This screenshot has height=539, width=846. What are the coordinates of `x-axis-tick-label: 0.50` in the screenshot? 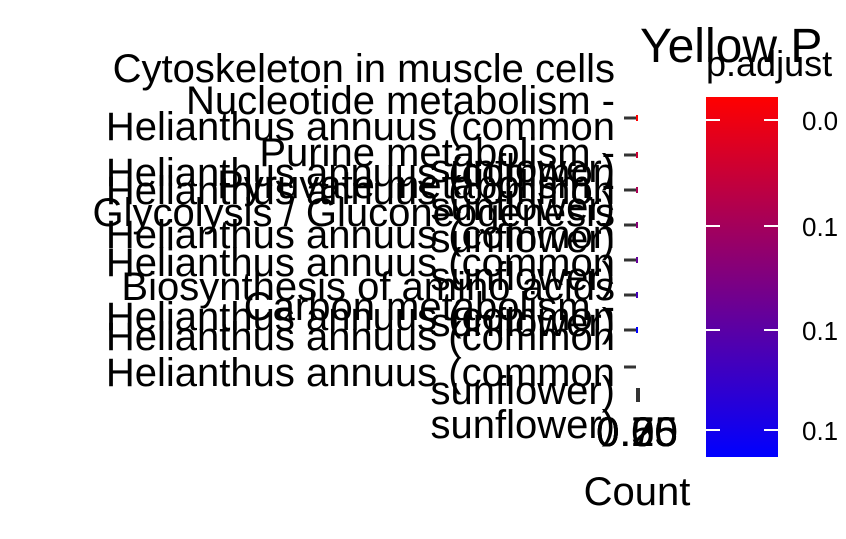 It's located at (637, 431).